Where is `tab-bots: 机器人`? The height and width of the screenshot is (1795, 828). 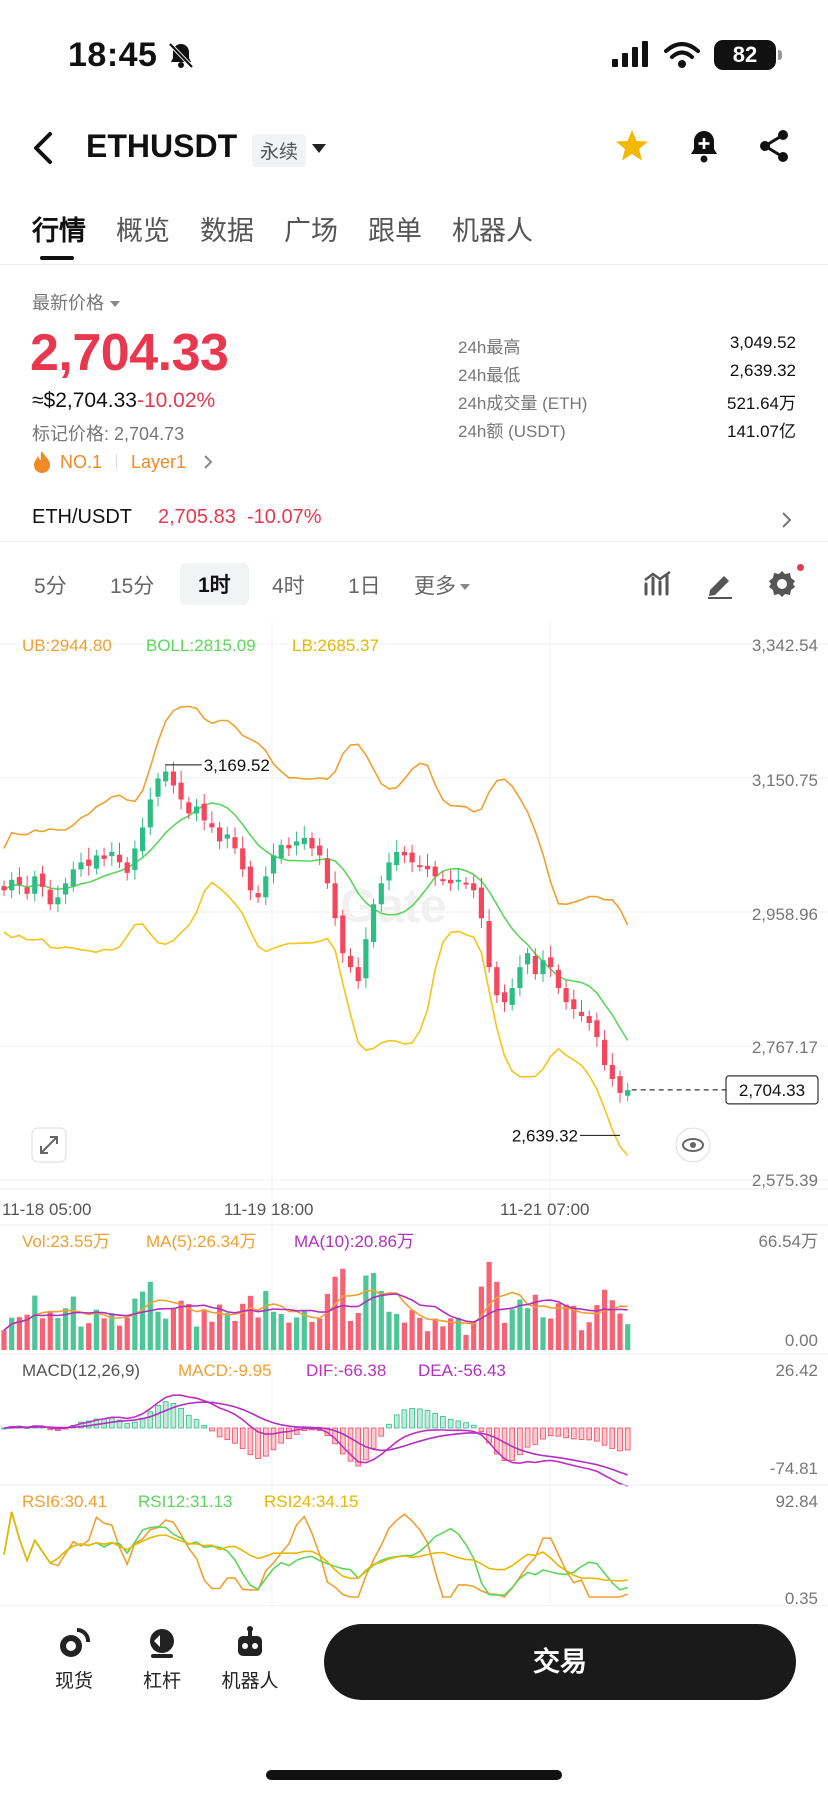 tab-bots: 机器人 is located at coordinates (492, 231).